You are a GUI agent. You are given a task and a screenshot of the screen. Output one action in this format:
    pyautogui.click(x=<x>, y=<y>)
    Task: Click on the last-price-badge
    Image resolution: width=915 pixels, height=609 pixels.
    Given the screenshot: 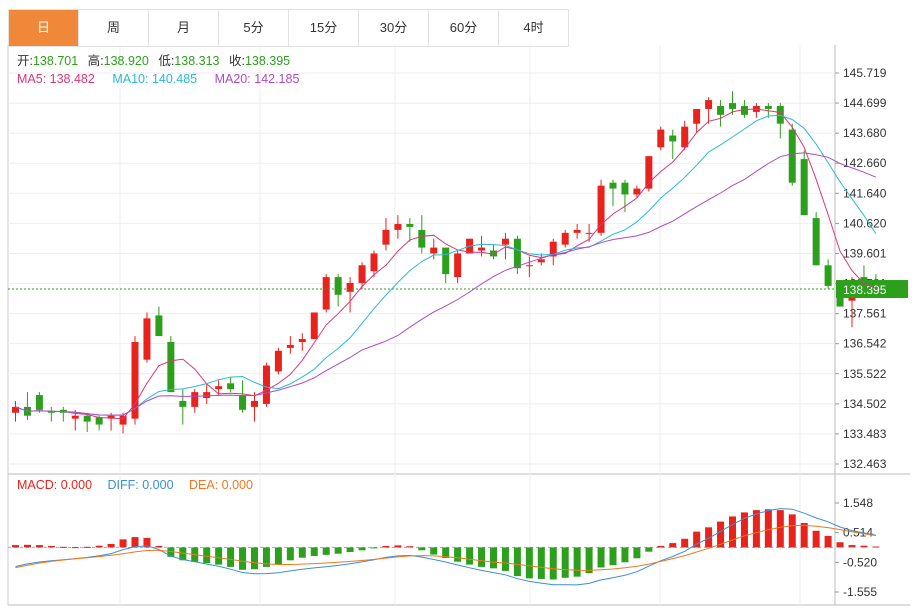 What is the action you would take?
    pyautogui.click(x=872, y=289)
    